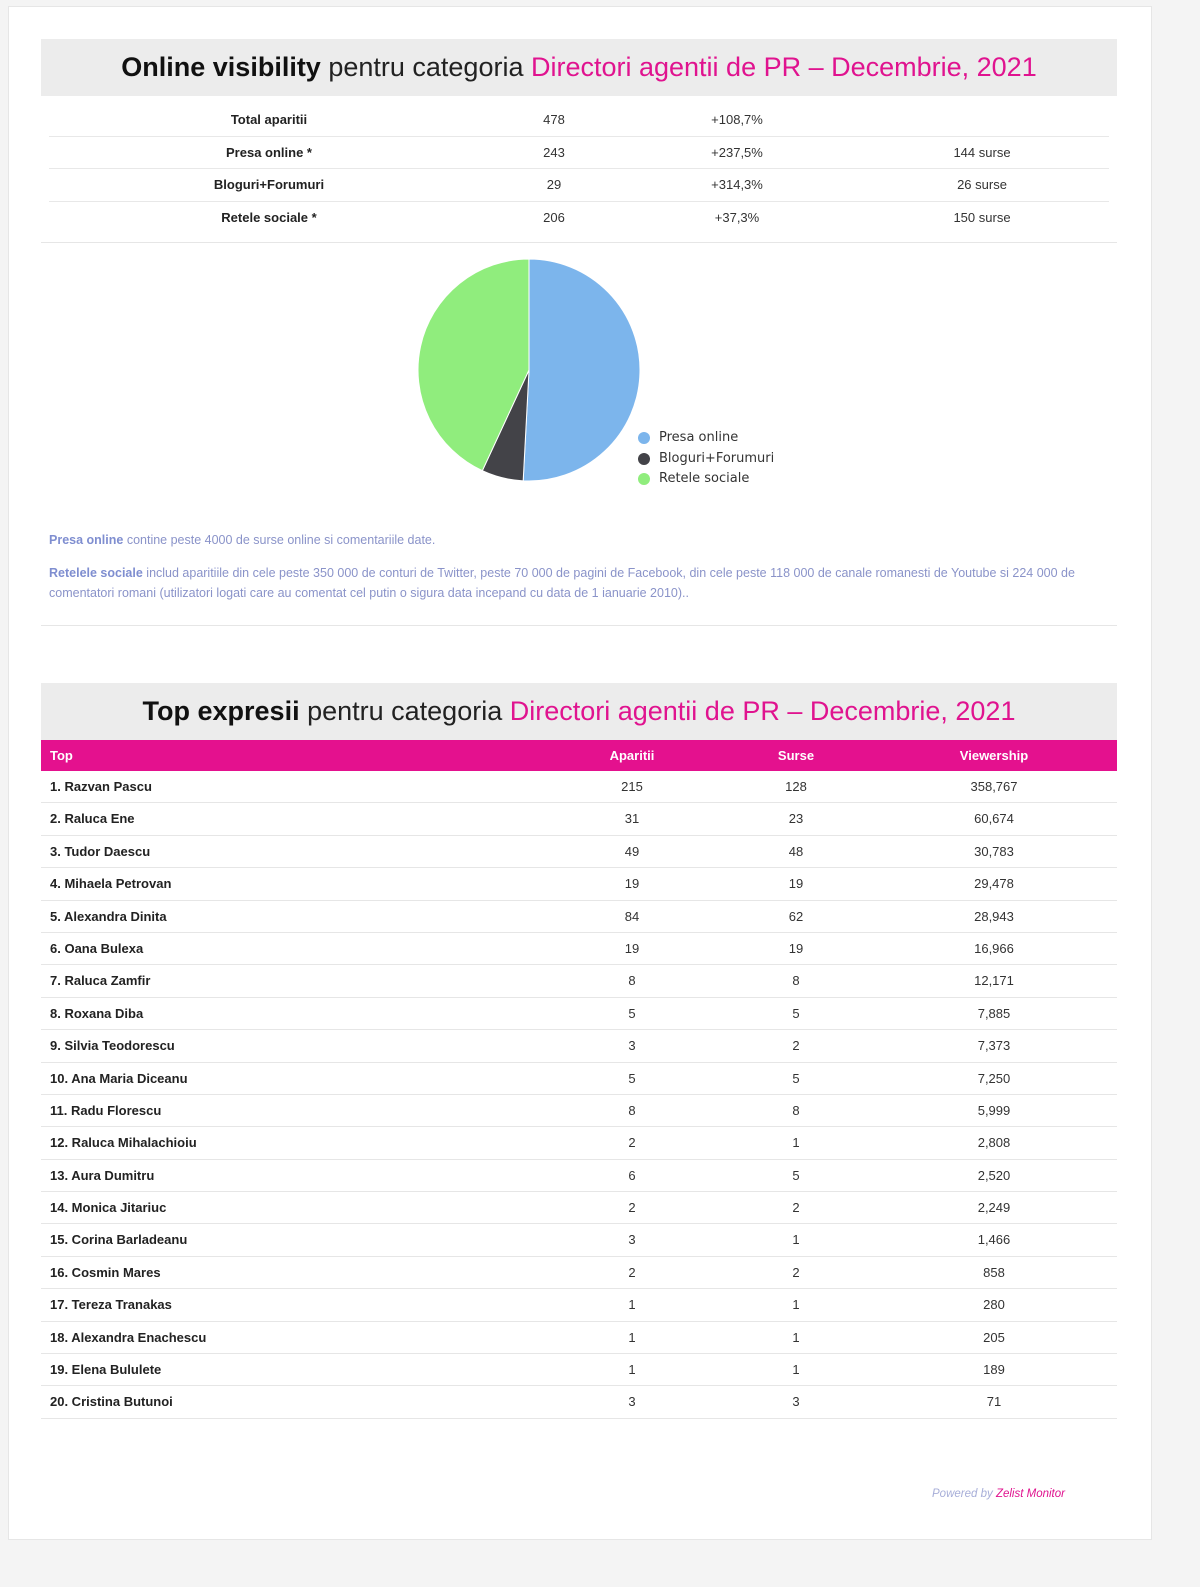  Describe the element at coordinates (106, 1370) in the screenshot. I see `row-name: 19. Elena Bululete` at that location.